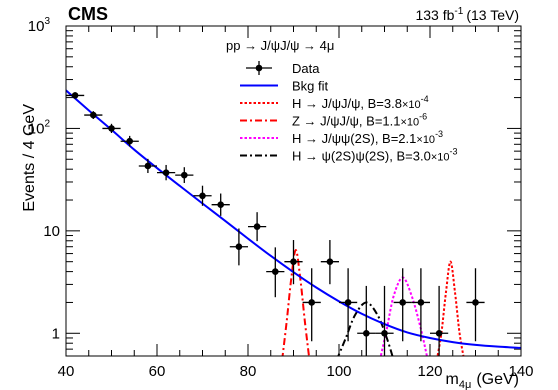 The image size is (558, 390). I want to click on x-tick-label: 100, so click(338, 371).